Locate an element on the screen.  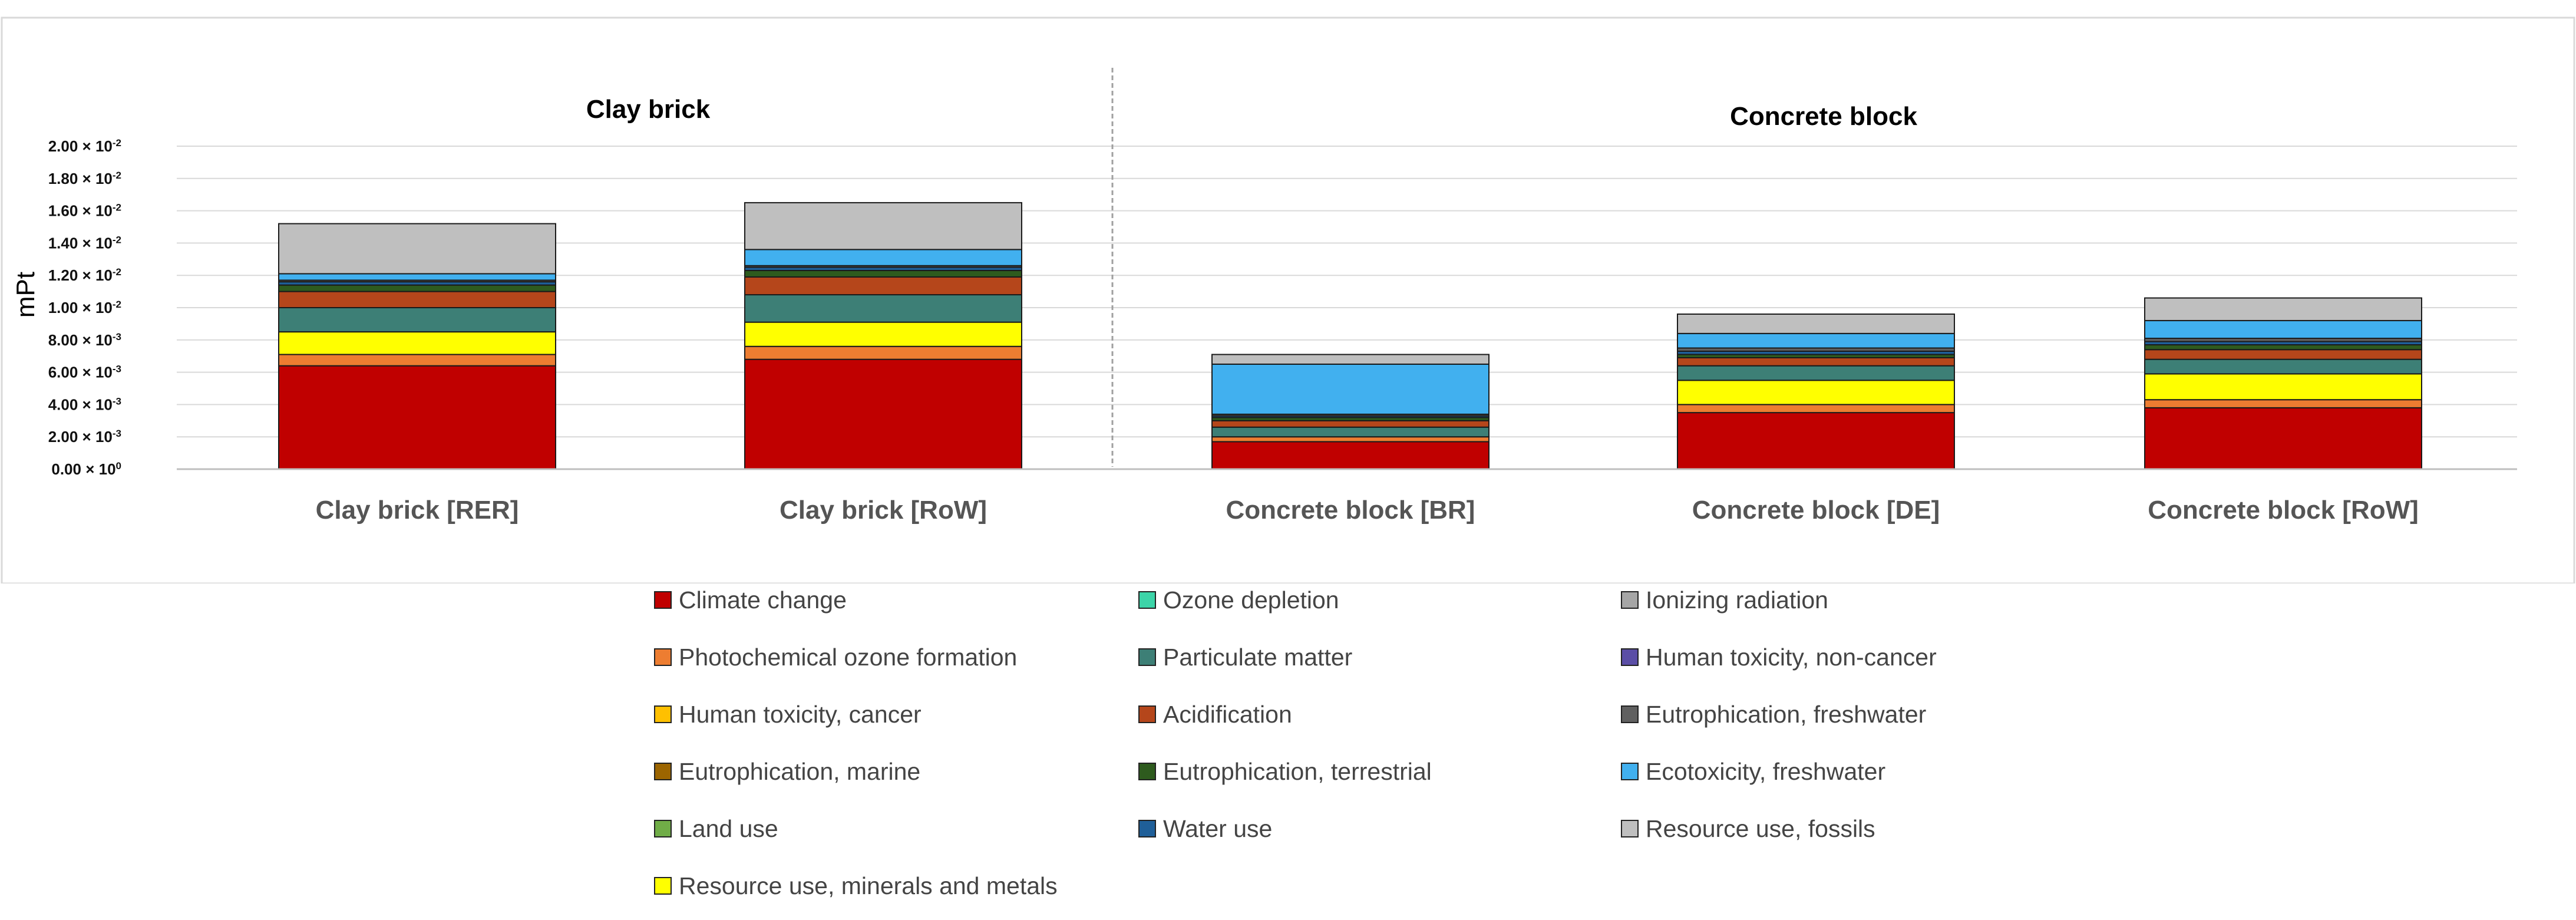
x-tick-label: Concrete block [BR] is located at coordinates (1350, 510).